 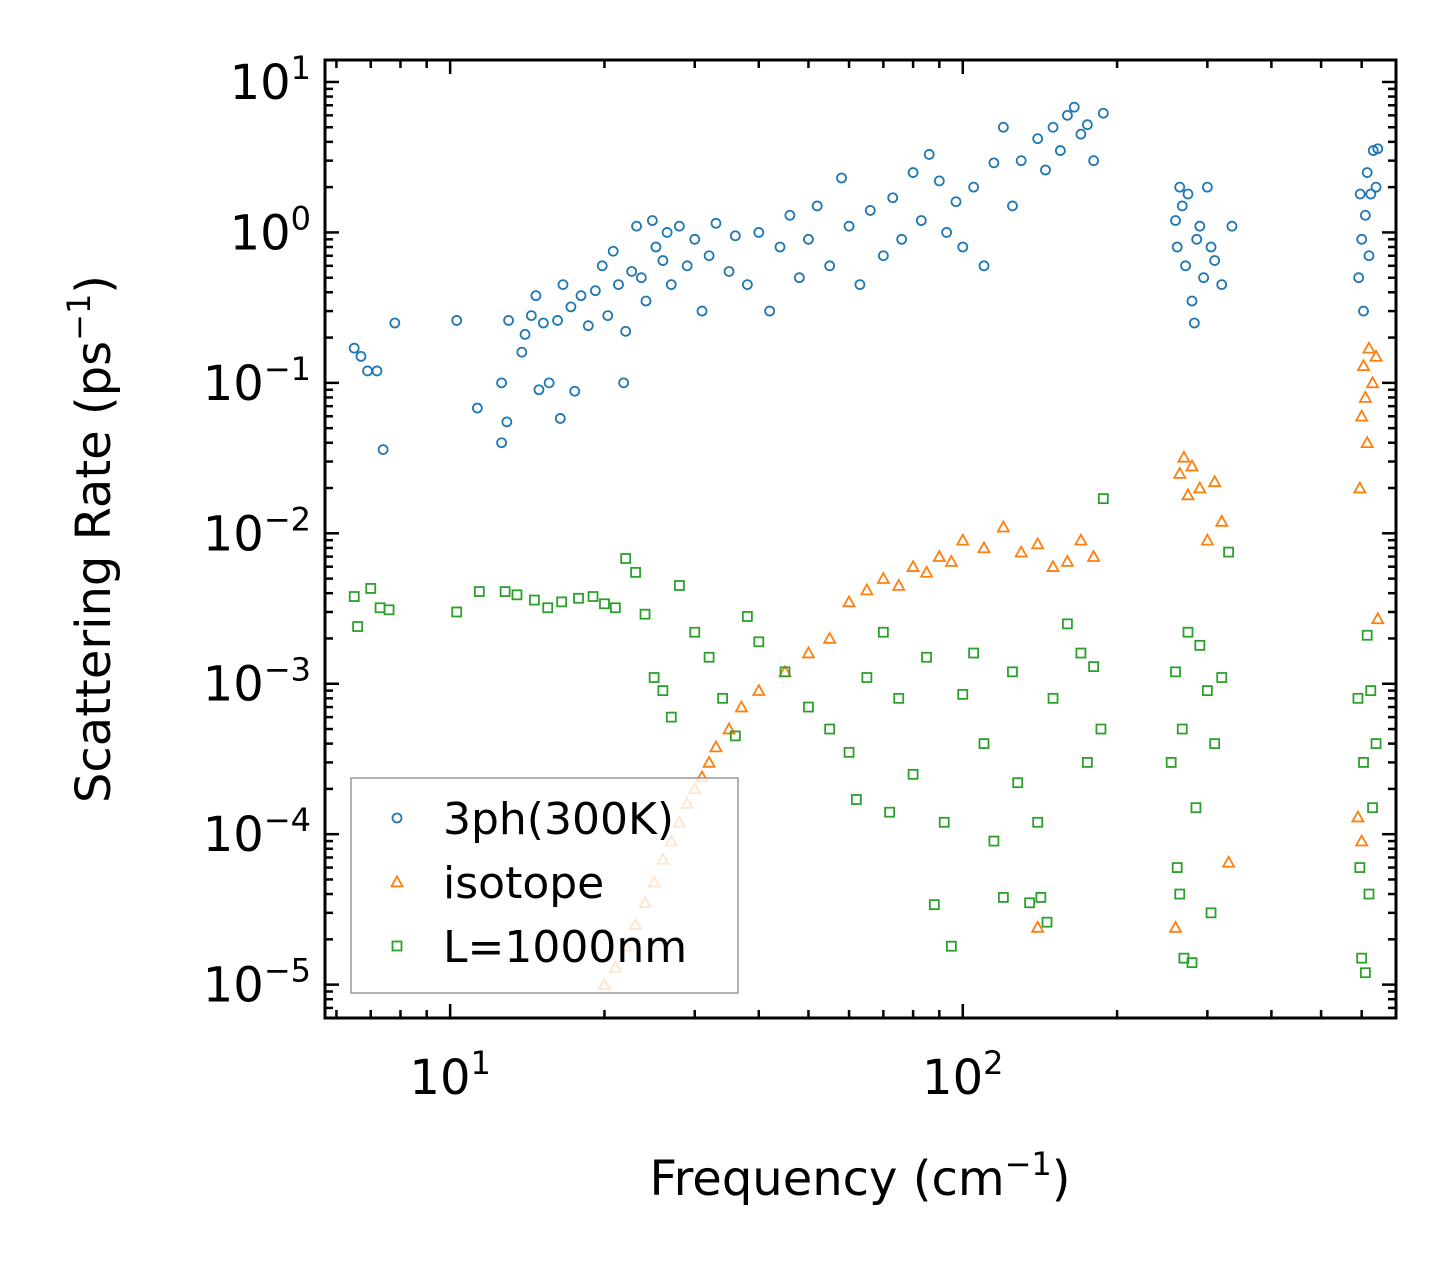 What do you see at coordinates (523, 883) in the screenshot?
I see `legend-label: isotope` at bounding box center [523, 883].